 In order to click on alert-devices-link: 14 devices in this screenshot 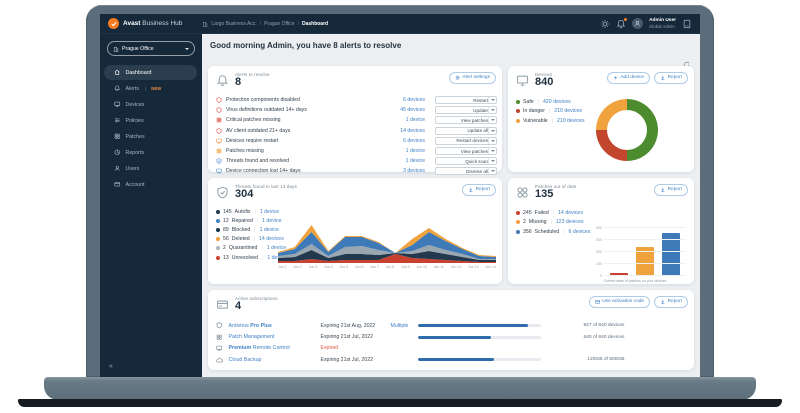, I will do `click(412, 130)`.